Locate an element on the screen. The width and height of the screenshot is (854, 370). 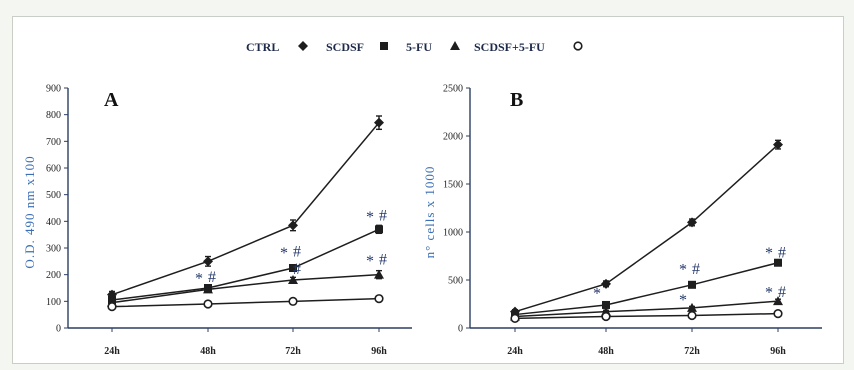
y-tick-label: 900 is located at coordinates (53, 89).